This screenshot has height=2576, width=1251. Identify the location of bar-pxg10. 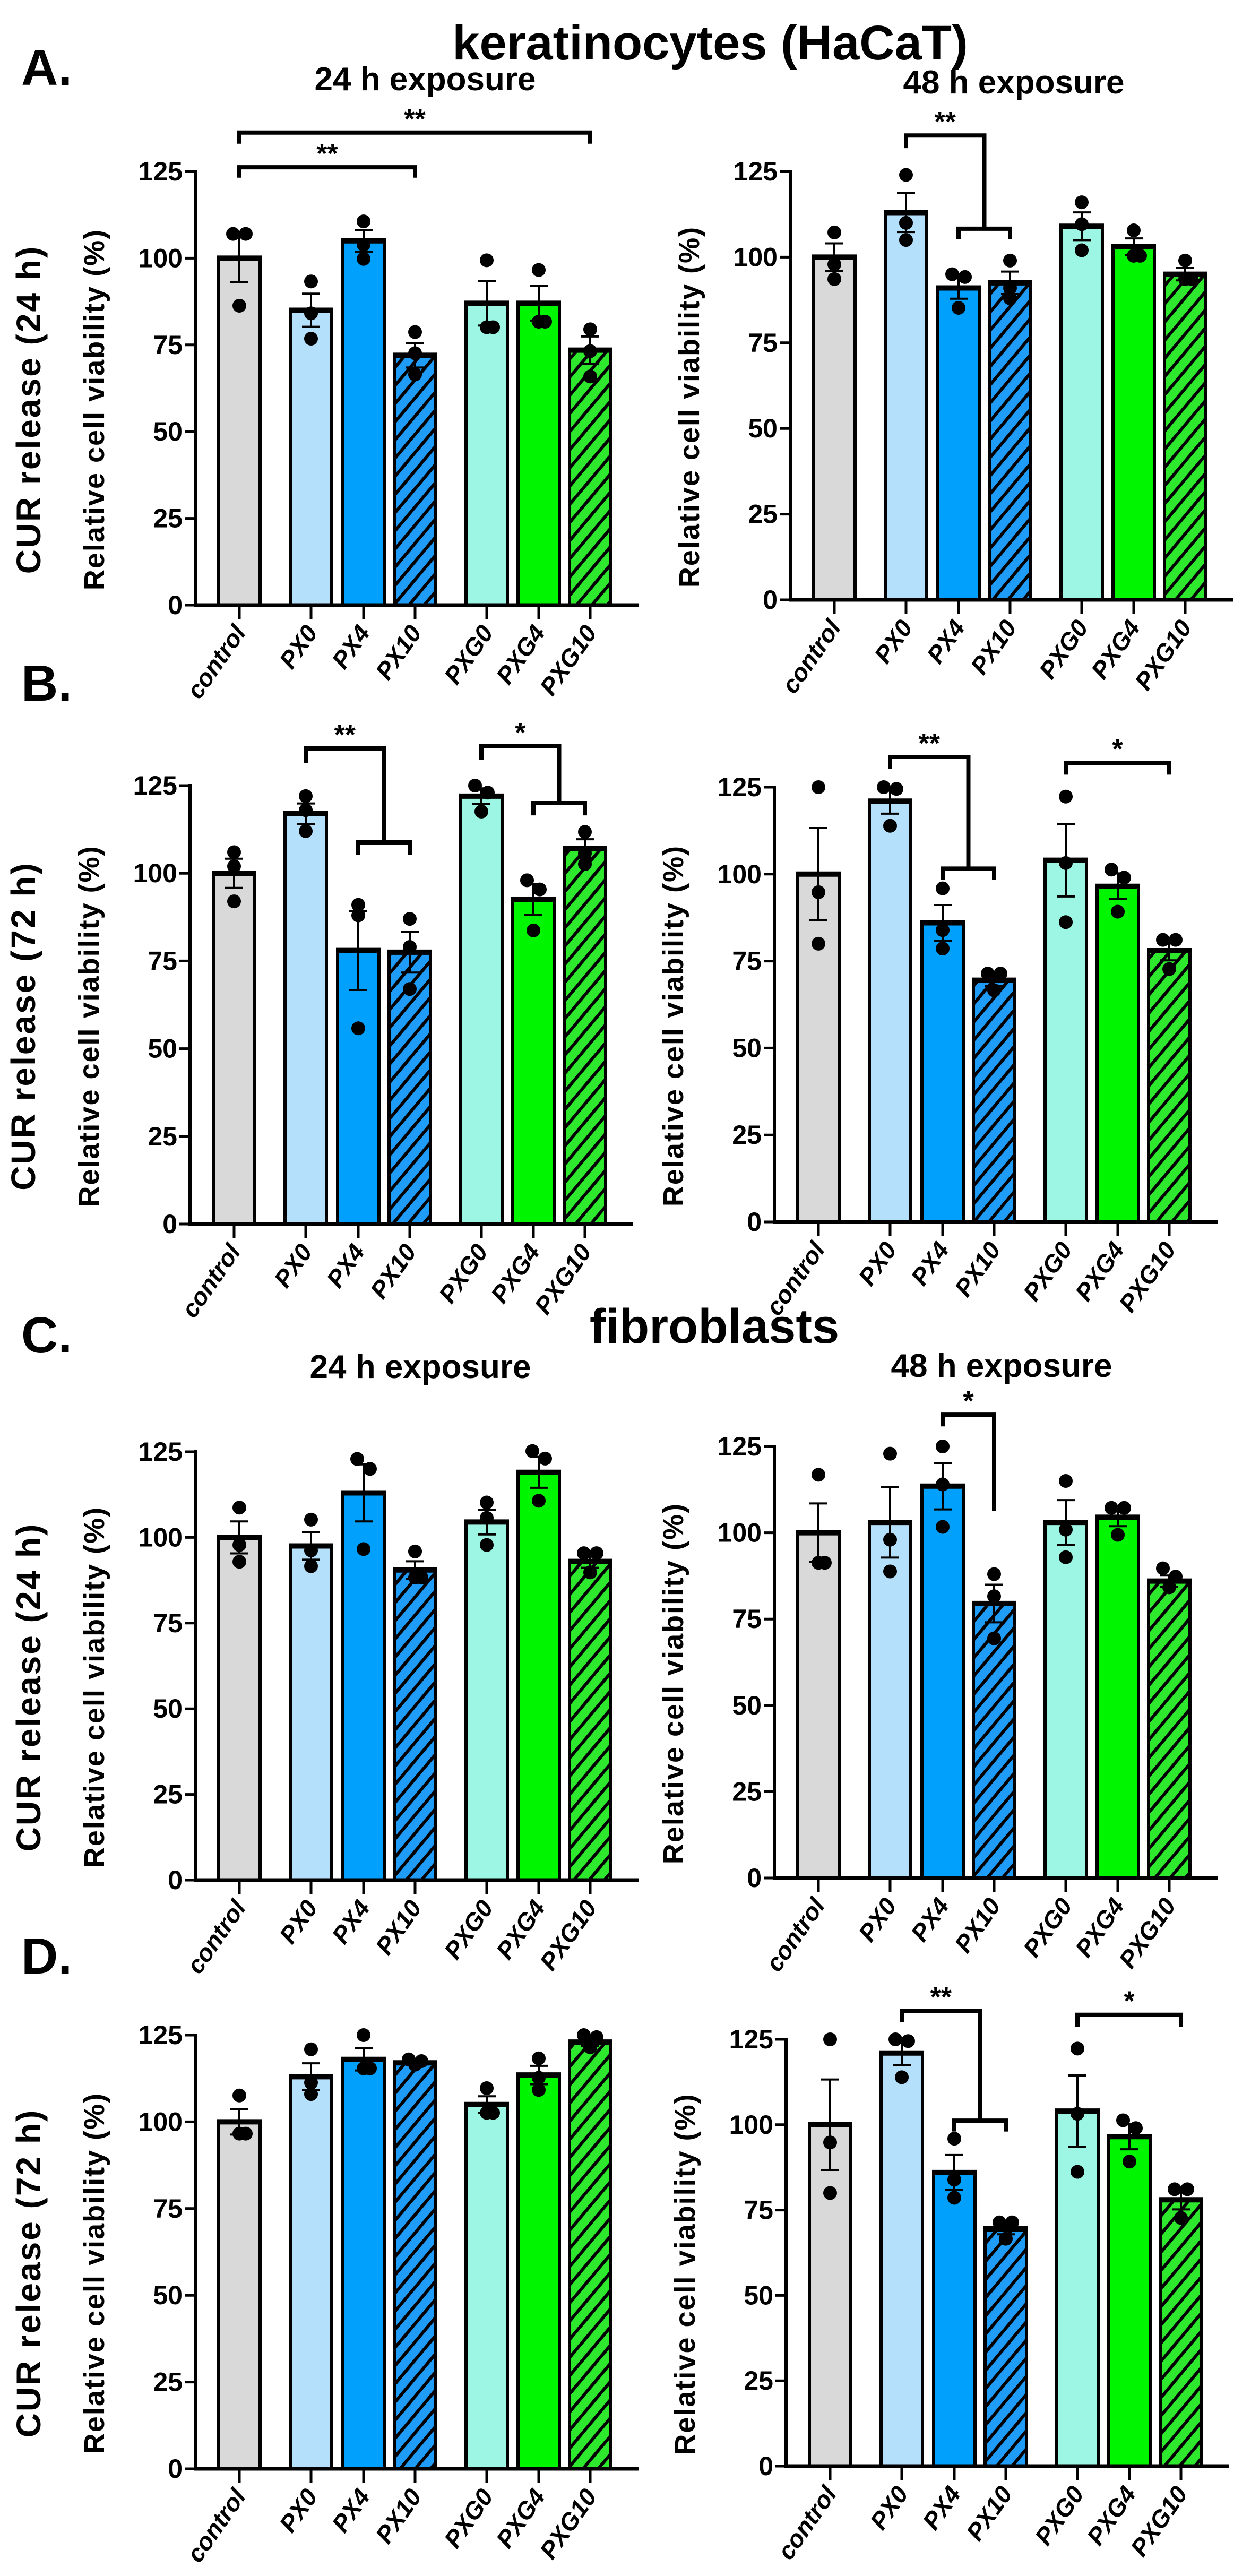
(1181, 2333).